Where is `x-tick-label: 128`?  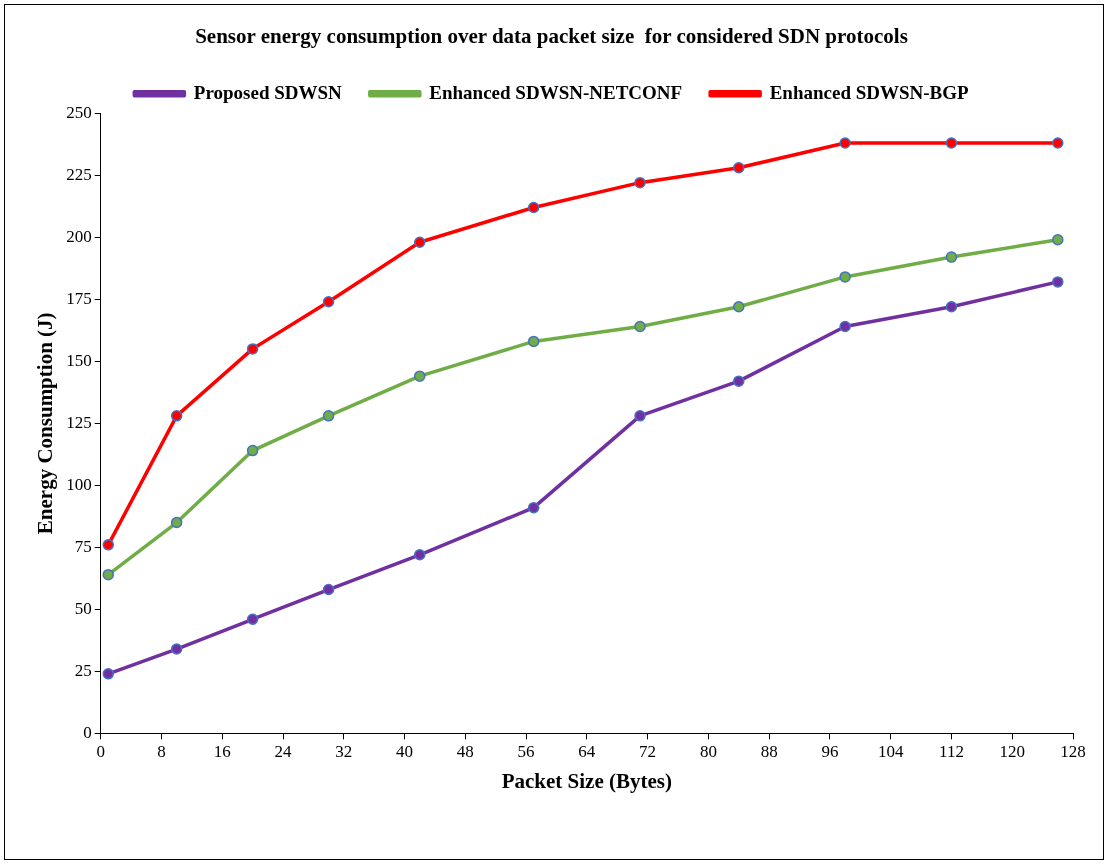 x-tick-label: 128 is located at coordinates (1073, 752).